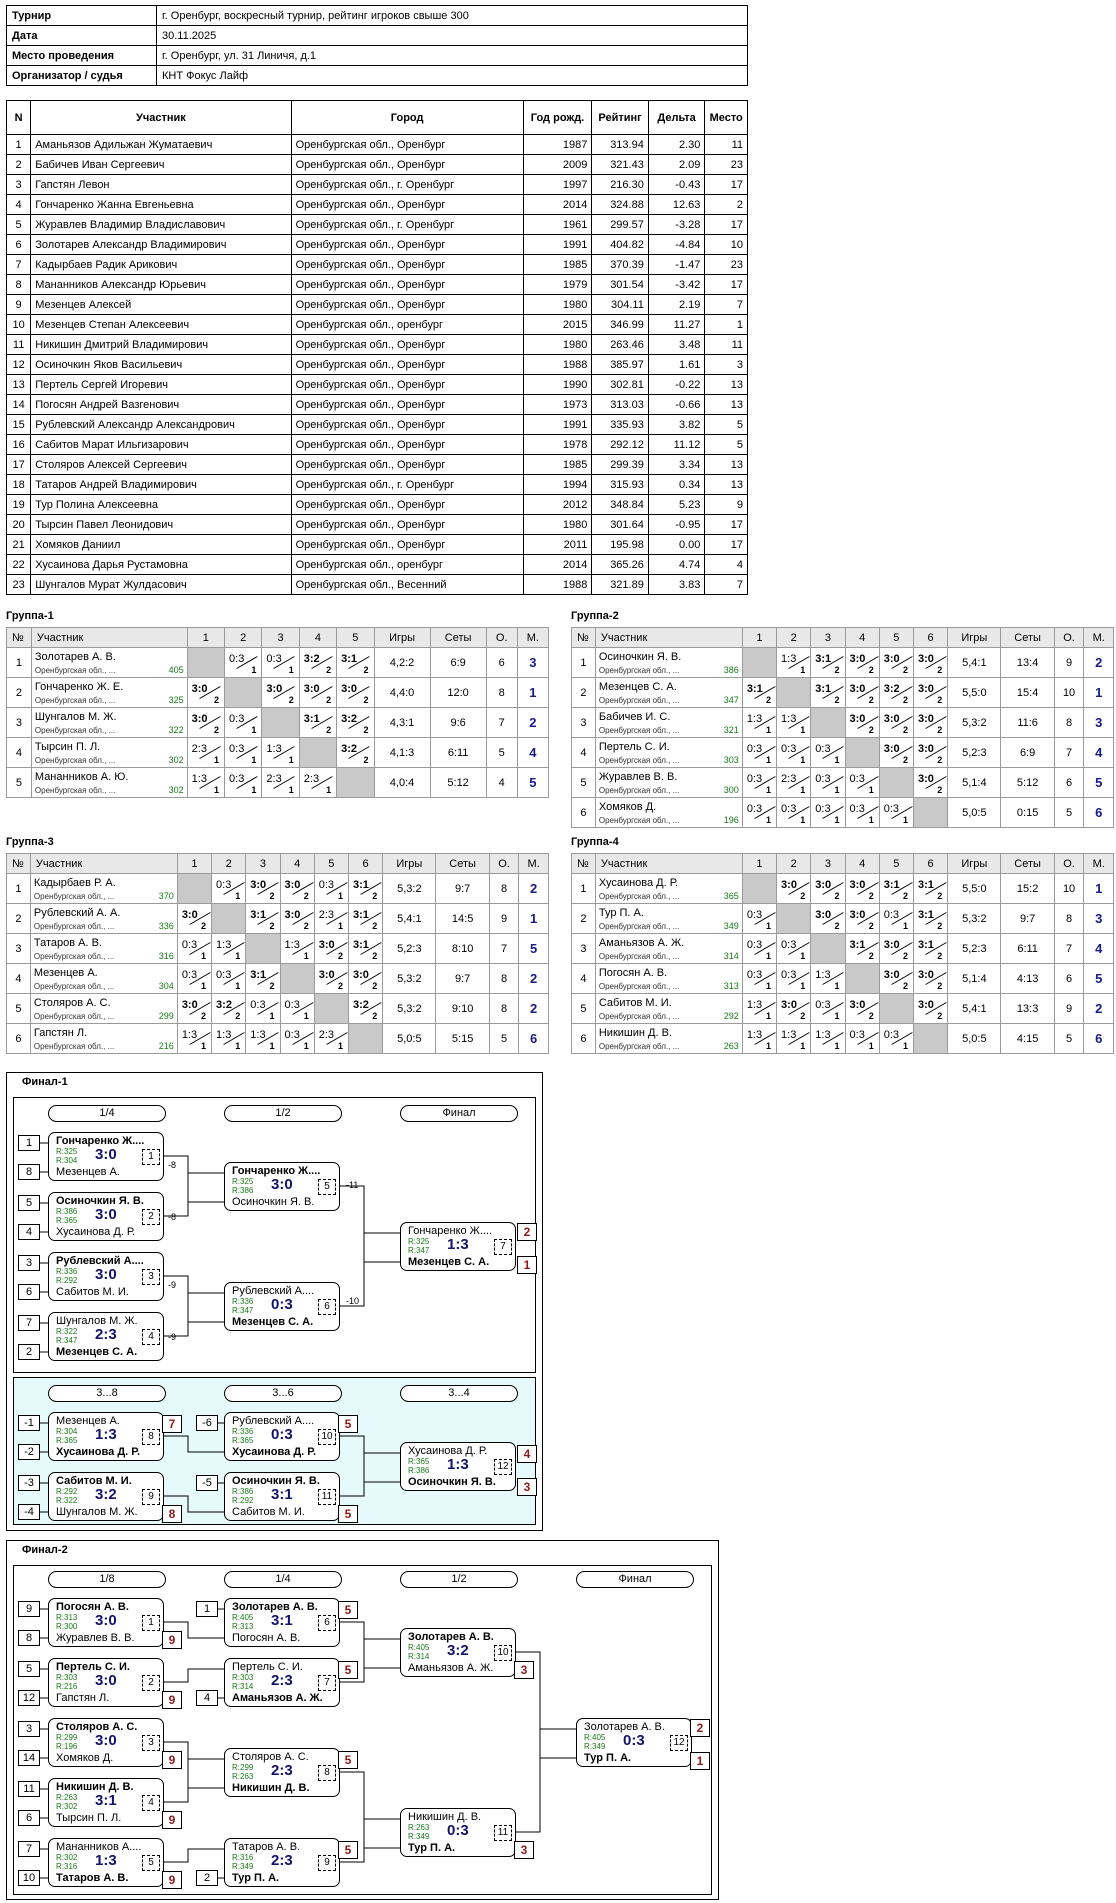 The image size is (1116, 1903). Describe the element at coordinates (641, 943) in the screenshot. I see `group-player-name: Аманьязов А. Ж.` at that location.